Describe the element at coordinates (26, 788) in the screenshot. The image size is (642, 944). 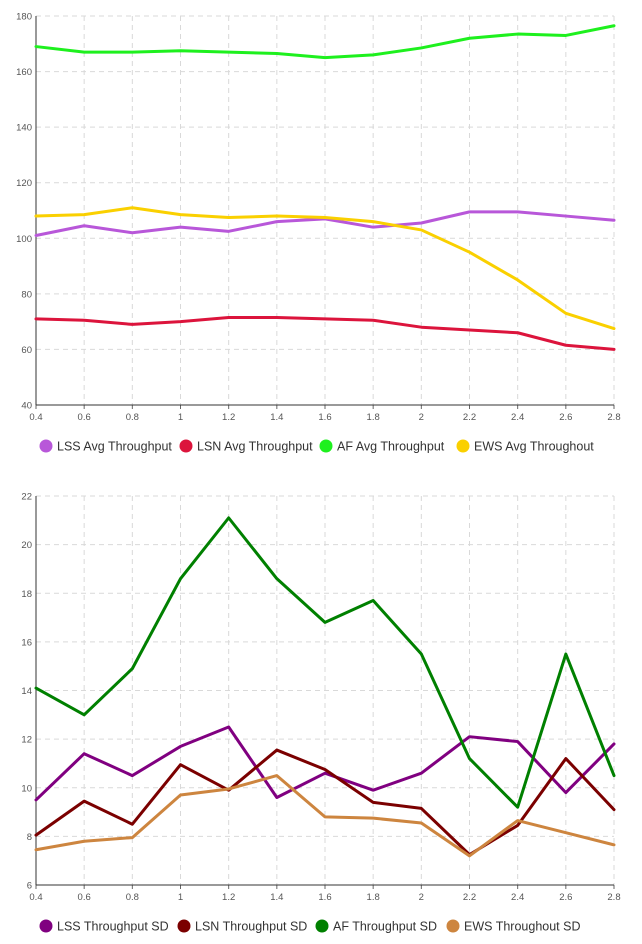
I see `y-tick-label: 10` at that location.